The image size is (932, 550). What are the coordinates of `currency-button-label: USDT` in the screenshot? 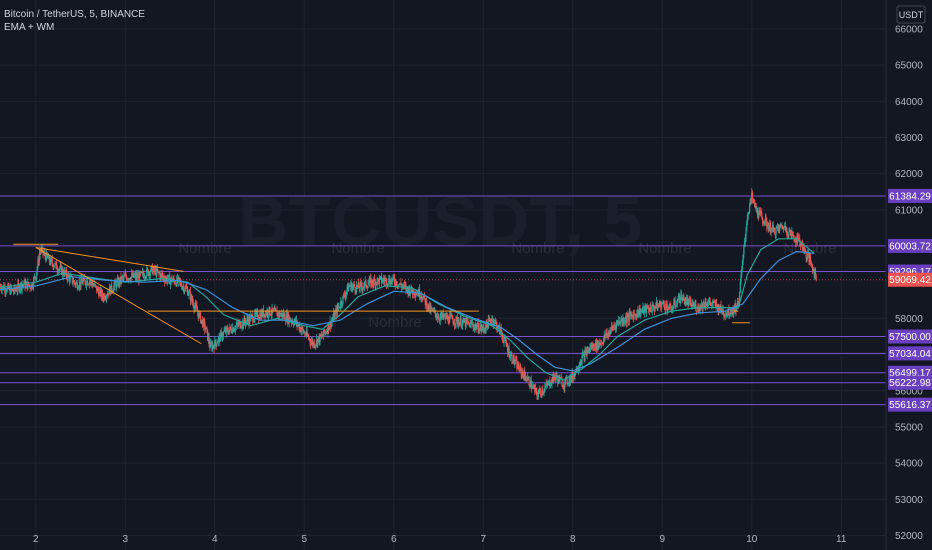 It's located at (911, 15).